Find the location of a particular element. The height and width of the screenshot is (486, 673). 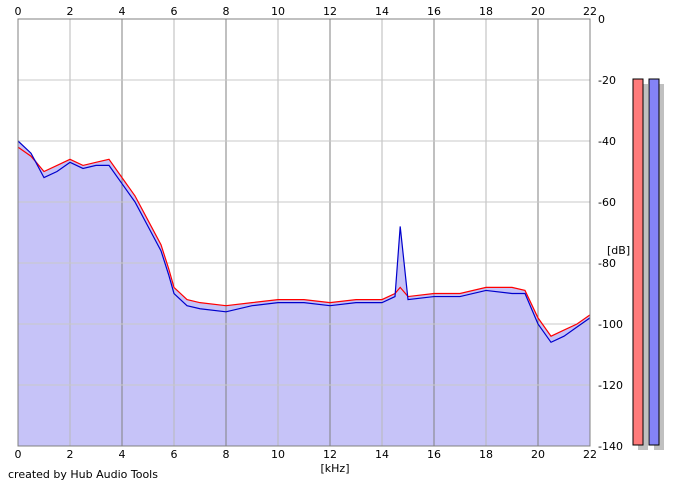

x-tick-label-top: 2 is located at coordinates (70, 11).